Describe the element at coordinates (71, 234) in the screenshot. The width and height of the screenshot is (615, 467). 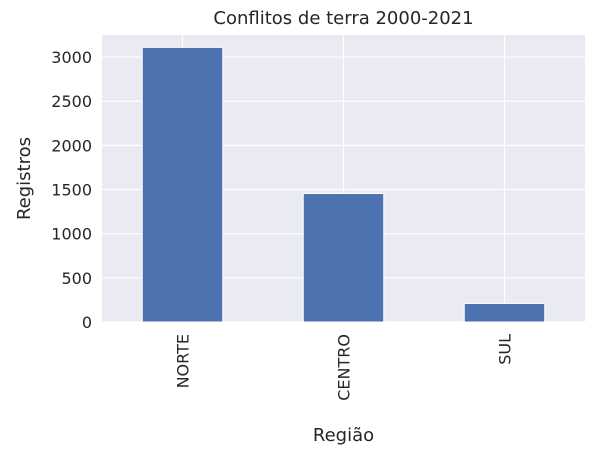
I see `y-tick-label: 1000` at that location.